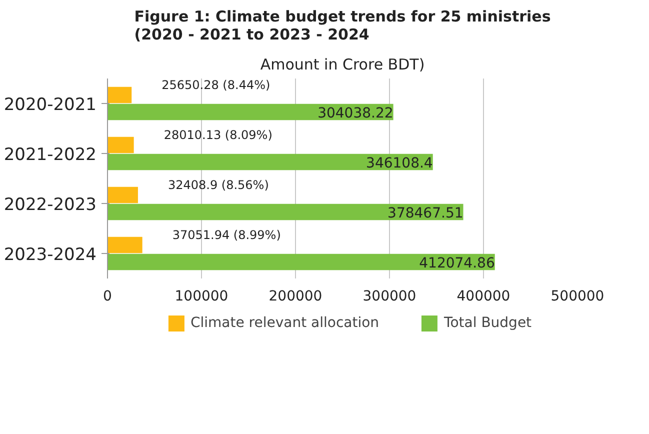 The image size is (649, 434). What do you see at coordinates (356, 114) in the screenshot?
I see `data-label: 304038.22` at bounding box center [356, 114].